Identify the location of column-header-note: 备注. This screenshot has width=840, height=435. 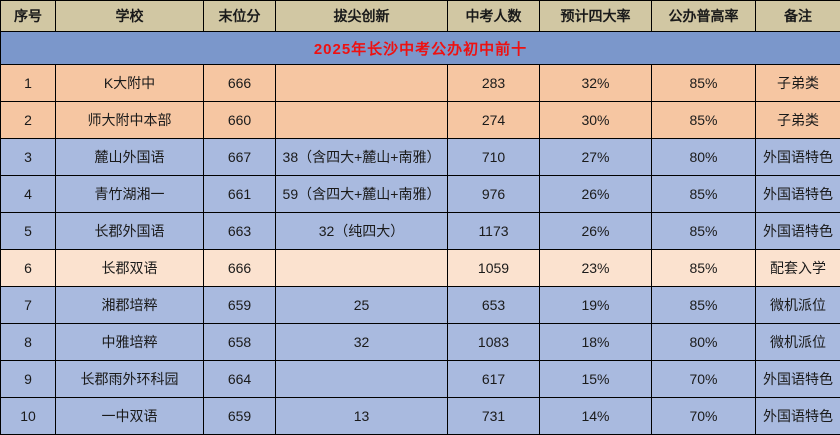
(798, 16).